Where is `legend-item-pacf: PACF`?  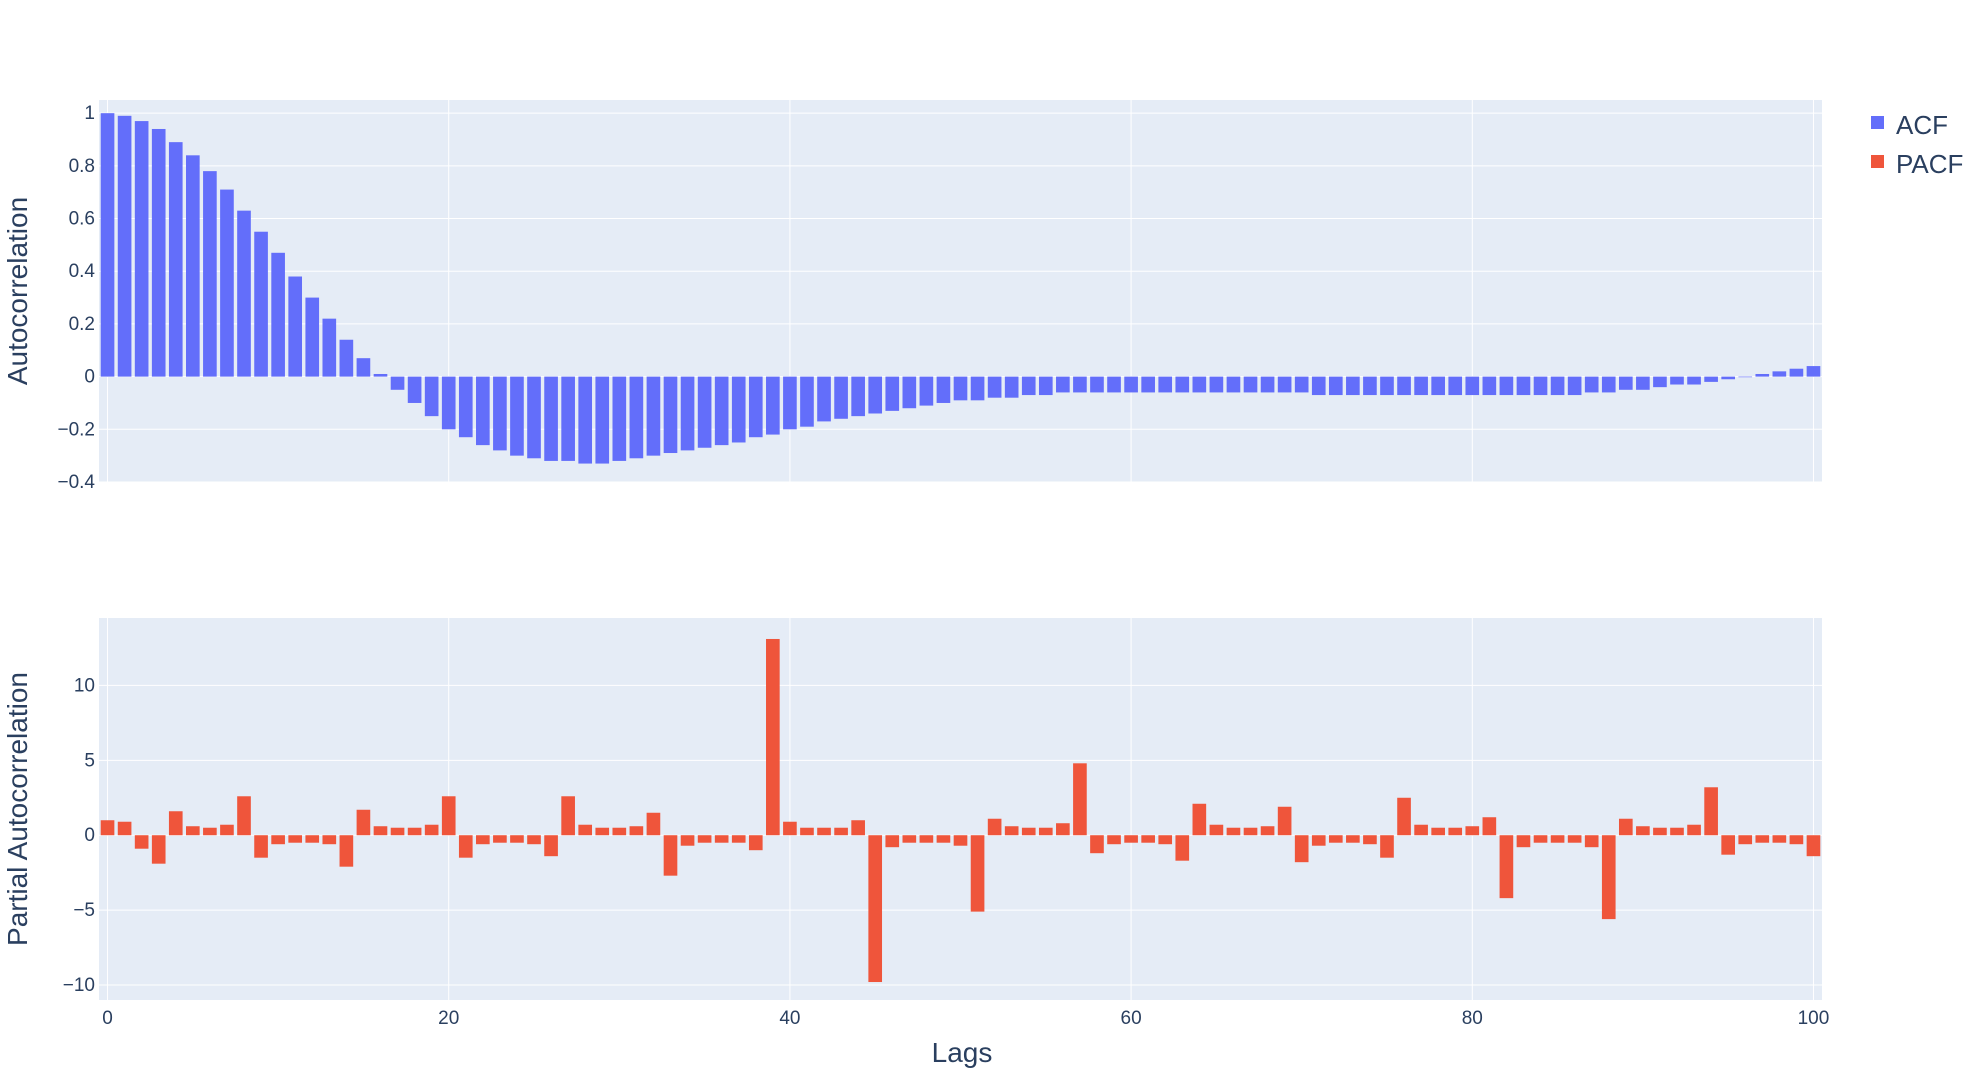
legend-item-pacf: PACF is located at coordinates (1917, 164).